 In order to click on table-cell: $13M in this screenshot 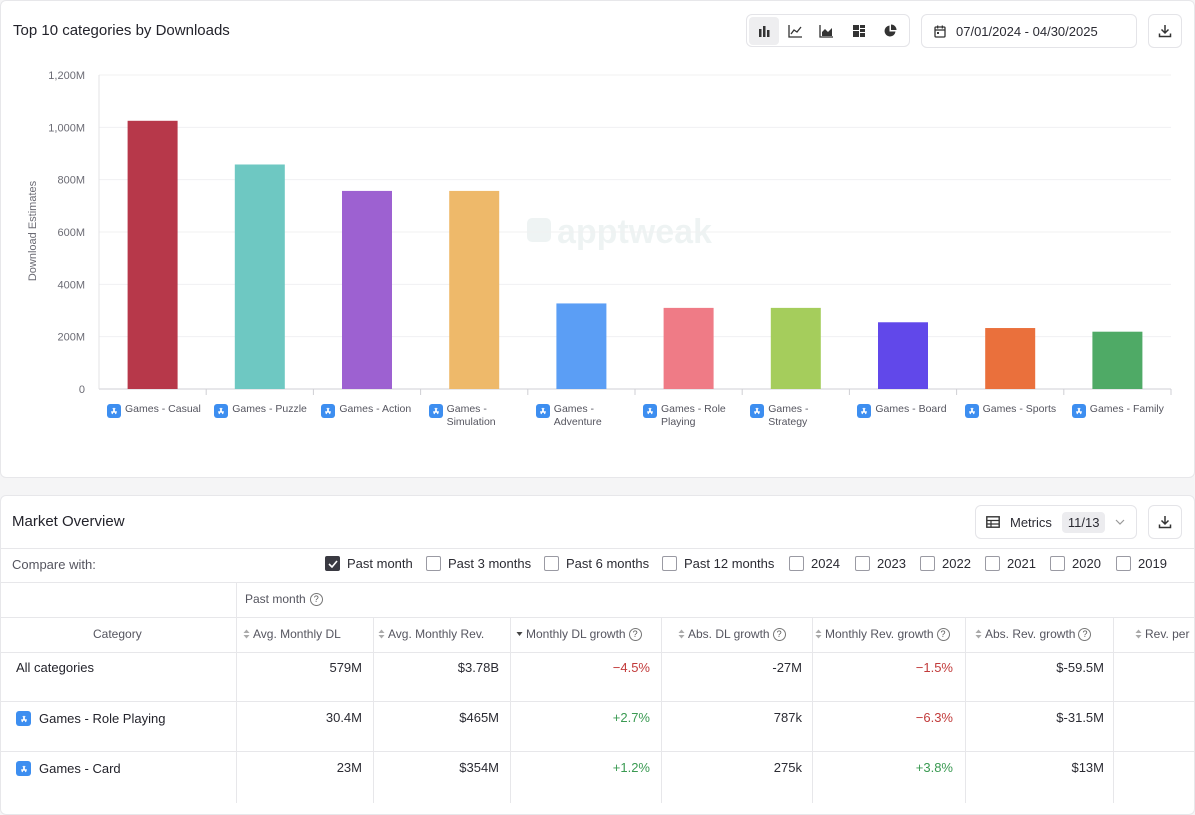, I will do `click(1087, 767)`.